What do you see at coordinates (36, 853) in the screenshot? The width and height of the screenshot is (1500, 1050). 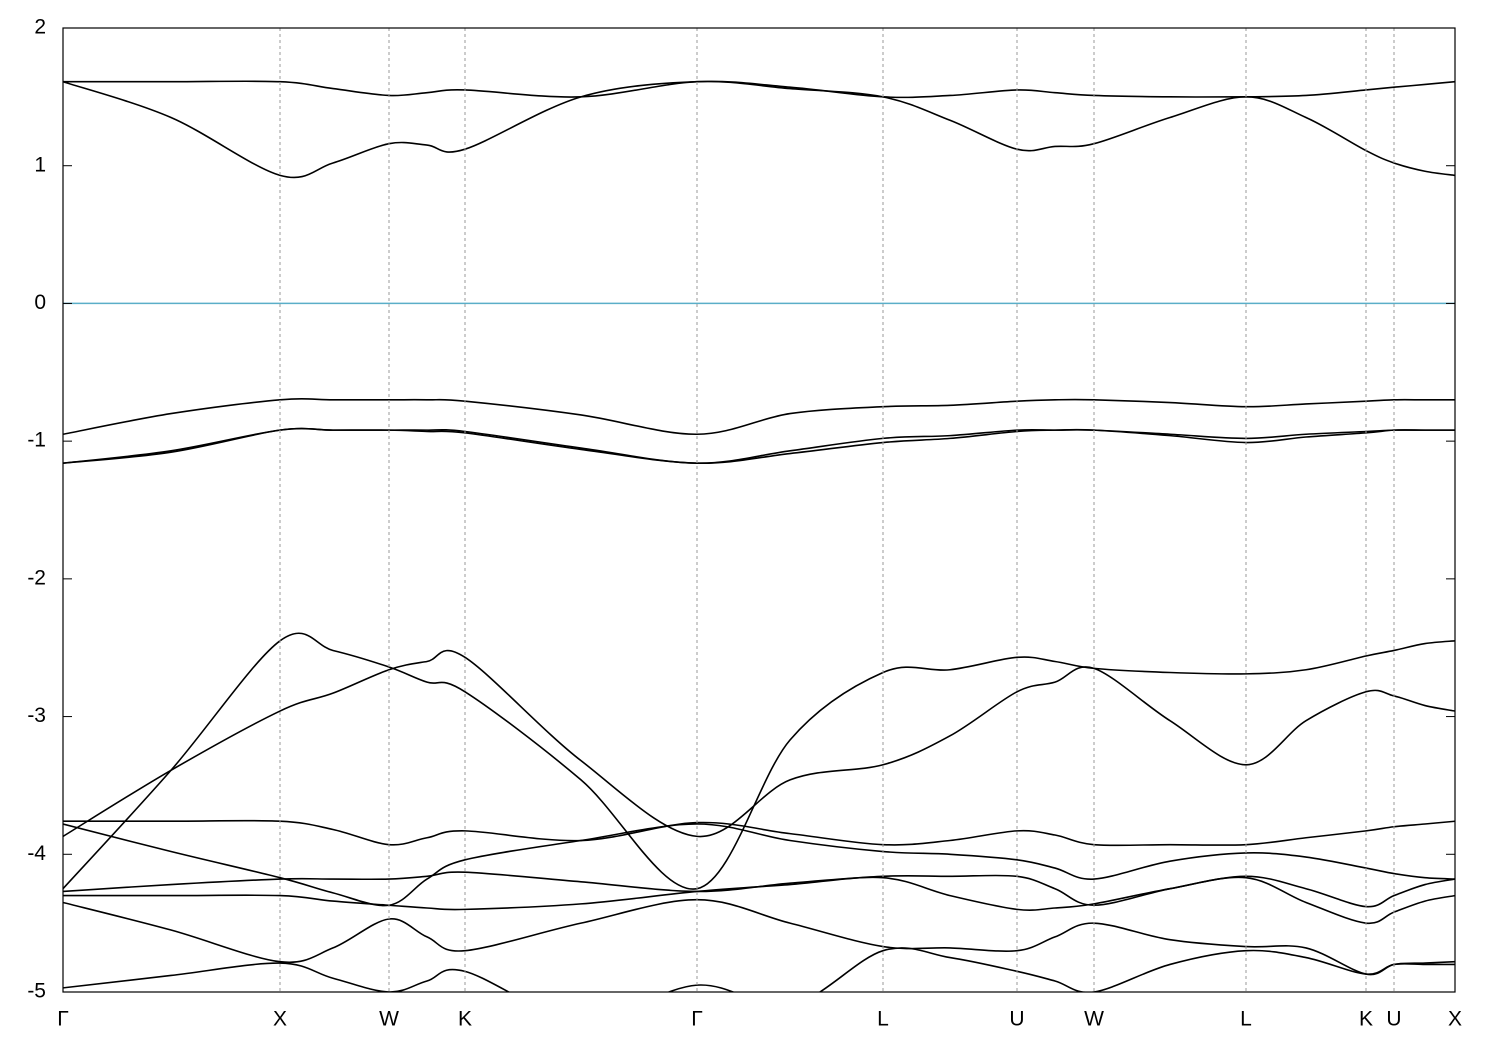 I see `y-tick-label: -4` at bounding box center [36, 853].